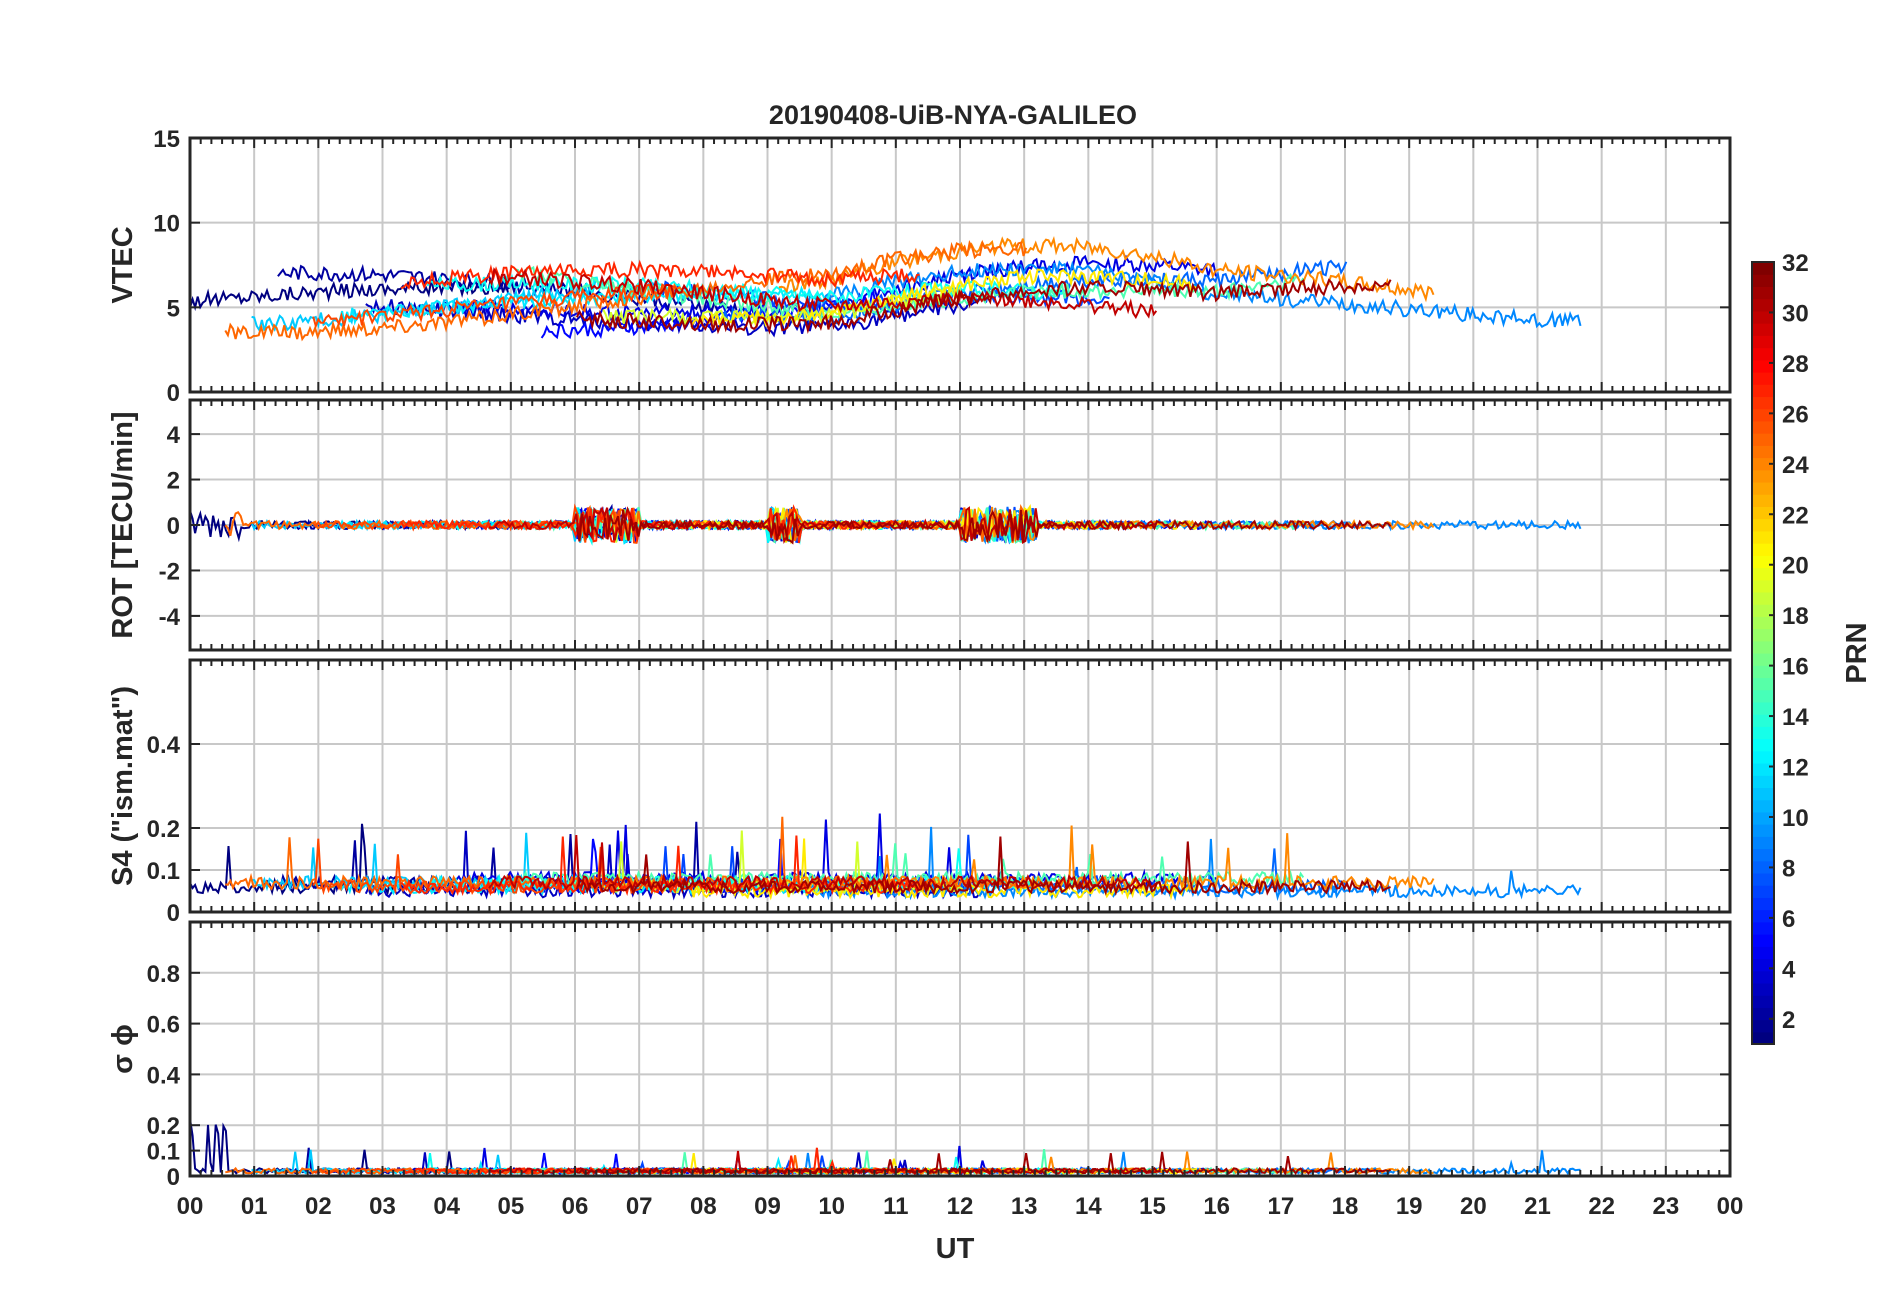 The height and width of the screenshot is (1292, 1902). What do you see at coordinates (1473, 1206) in the screenshot?
I see `x-tick-label: 20` at bounding box center [1473, 1206].